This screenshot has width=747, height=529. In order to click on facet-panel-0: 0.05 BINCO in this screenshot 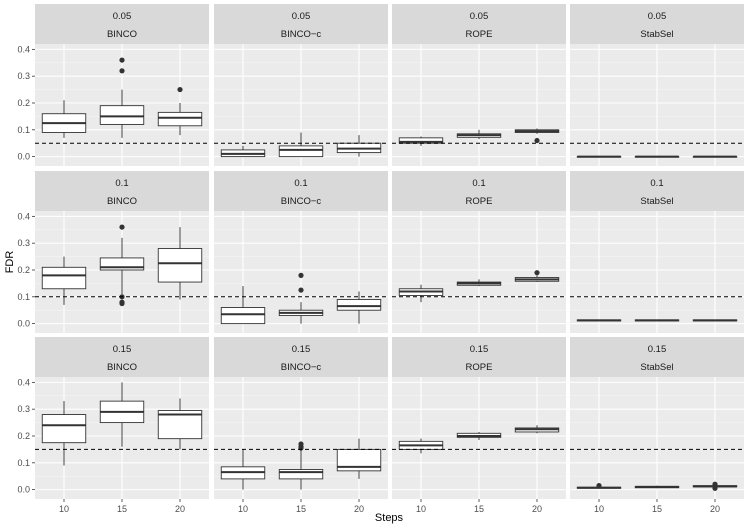, I will do `click(122, 85)`.